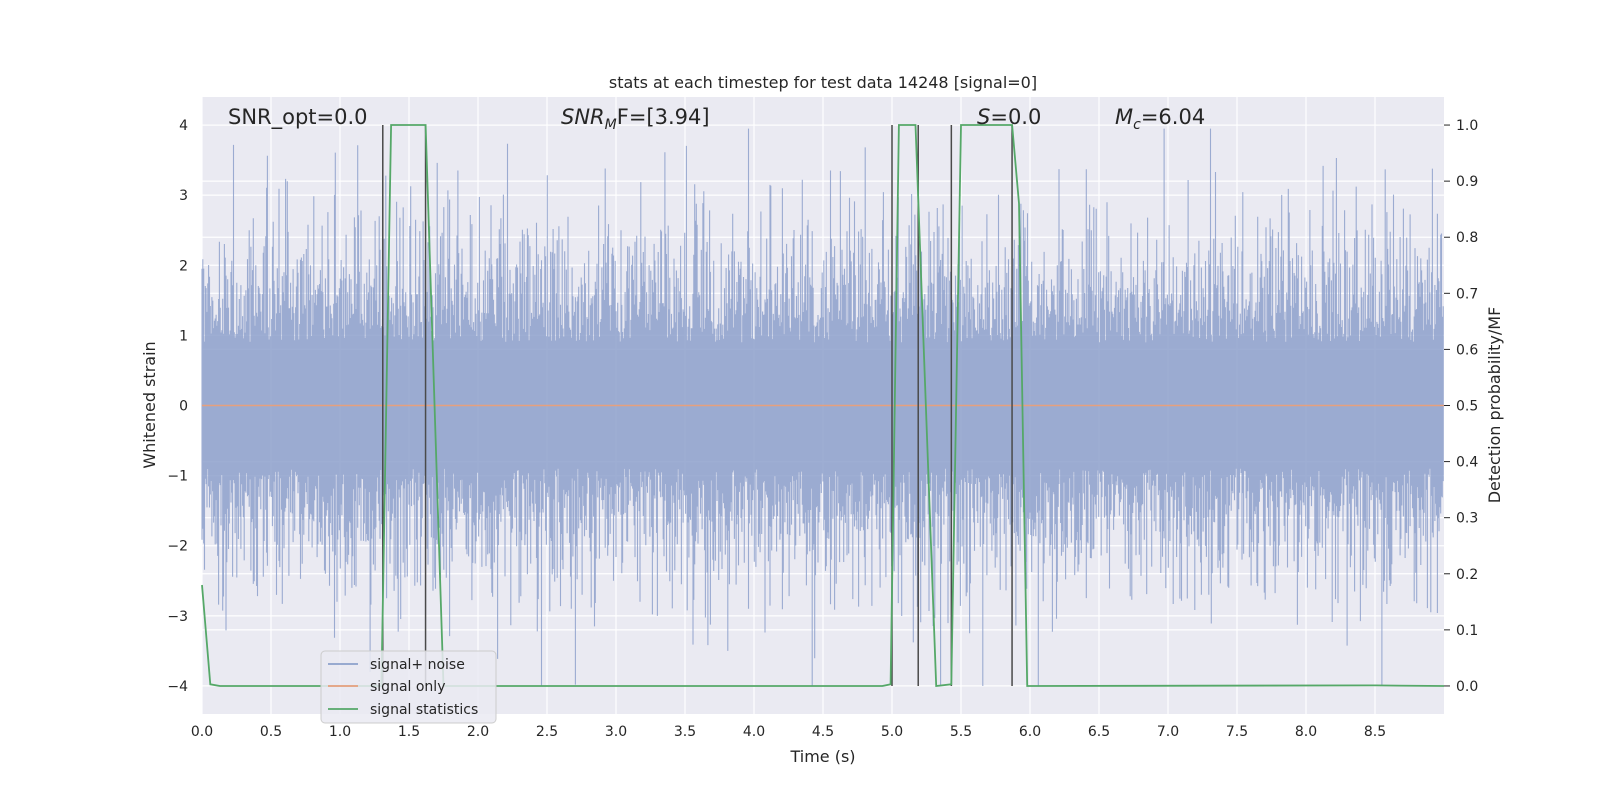  Describe the element at coordinates (1467, 407) in the screenshot. I see `right-y-tick-label: 0.5` at that location.